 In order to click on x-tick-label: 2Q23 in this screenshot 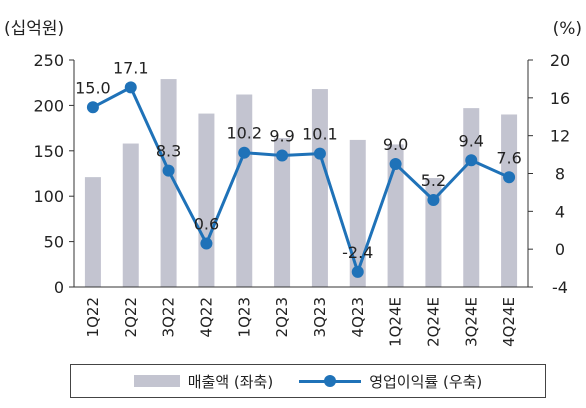, I will do `click(282, 317)`.